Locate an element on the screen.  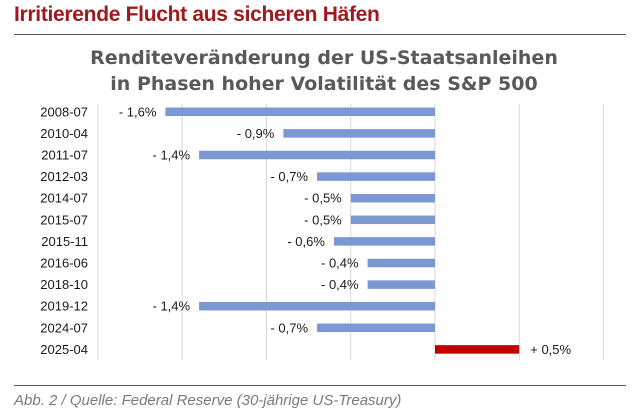
data-label-2008-07: - 1,6% is located at coordinates (138, 111).